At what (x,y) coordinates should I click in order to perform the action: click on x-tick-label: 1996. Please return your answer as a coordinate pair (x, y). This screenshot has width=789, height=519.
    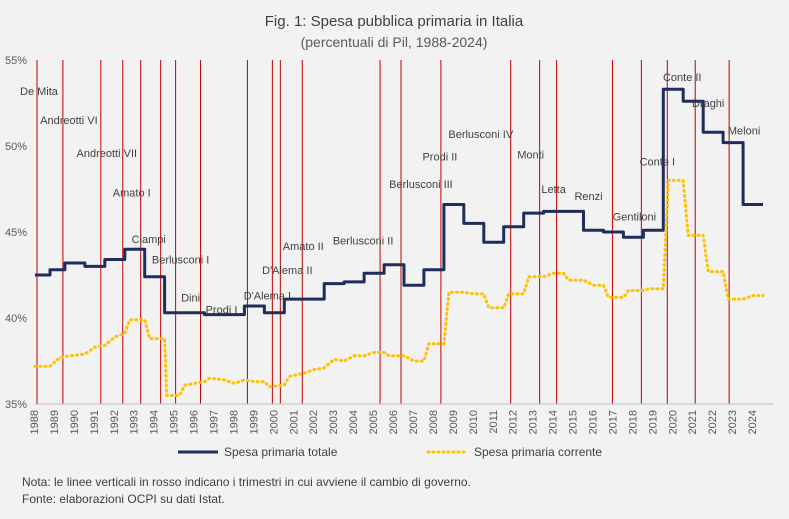
    Looking at the image, I should click on (195, 422).